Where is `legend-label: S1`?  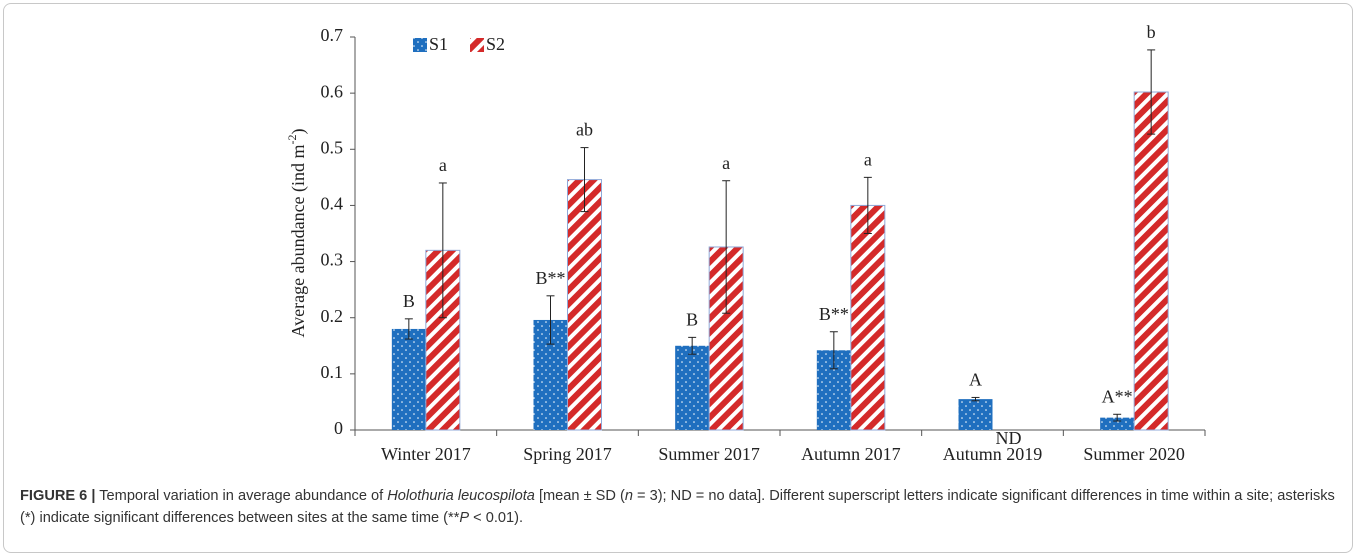
legend-label: S1 is located at coordinates (438, 44).